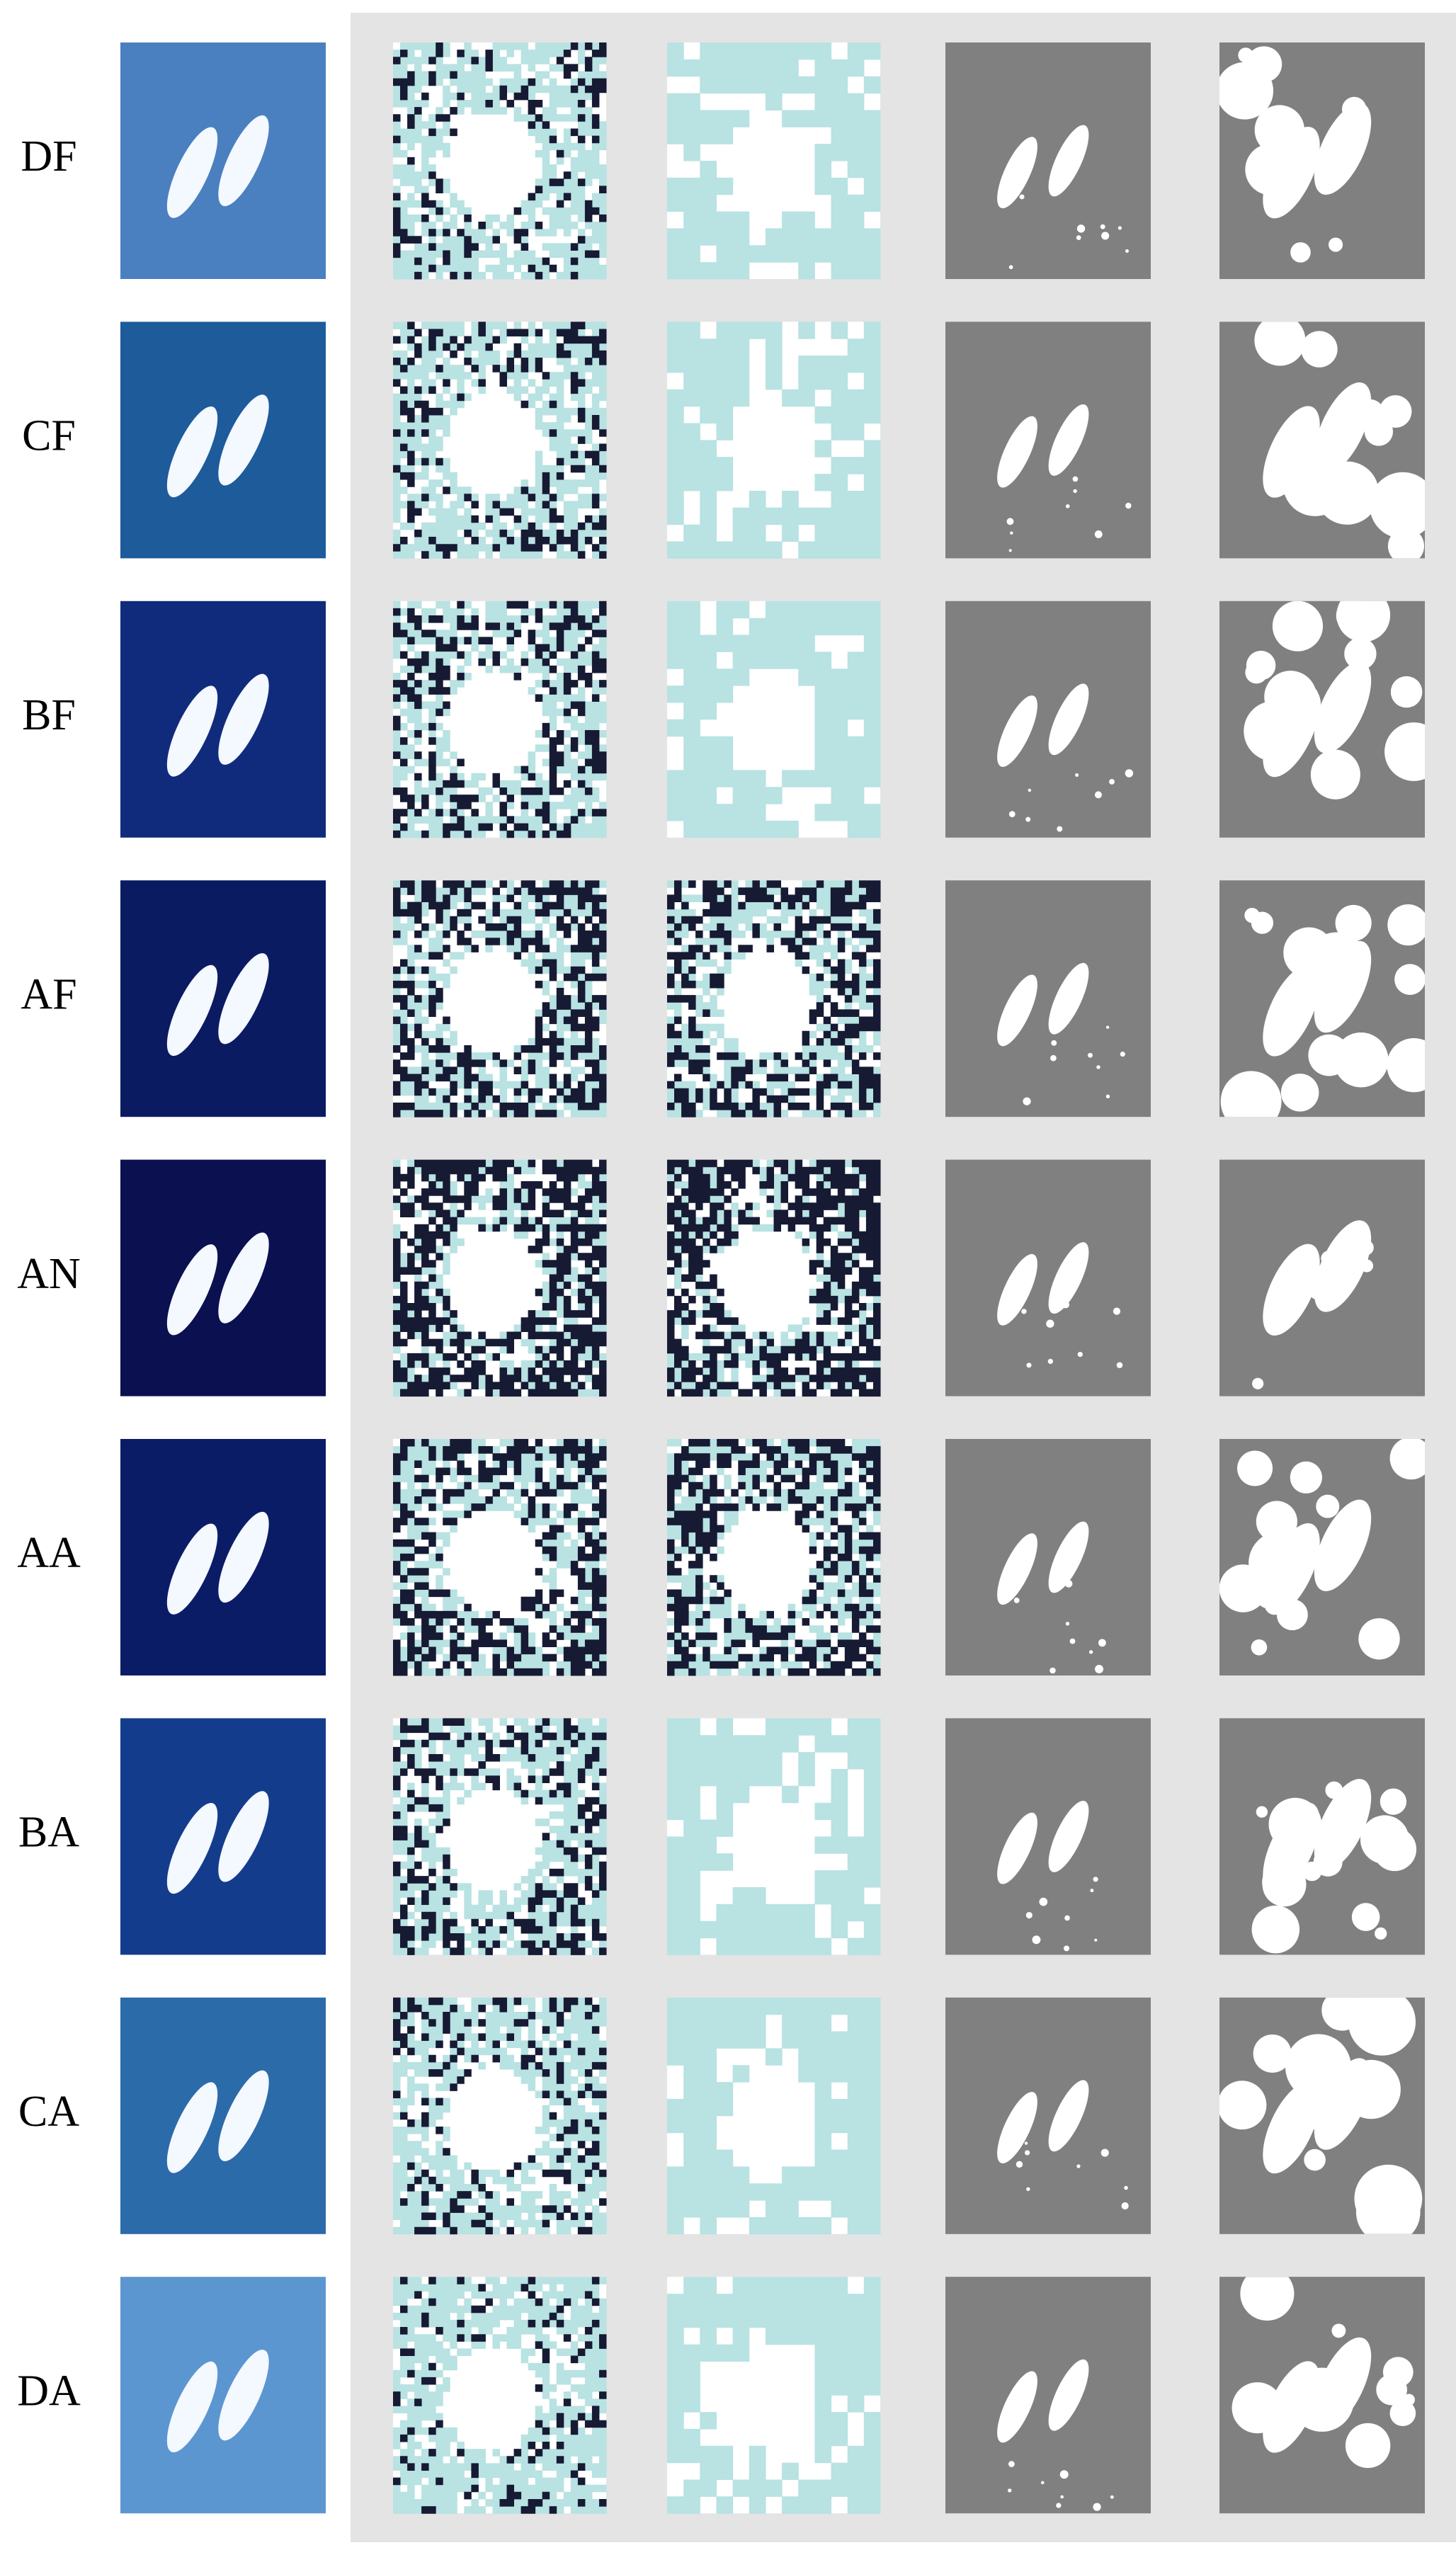  Describe the element at coordinates (49, 715) in the screenshot. I see `row-label: BF` at that location.